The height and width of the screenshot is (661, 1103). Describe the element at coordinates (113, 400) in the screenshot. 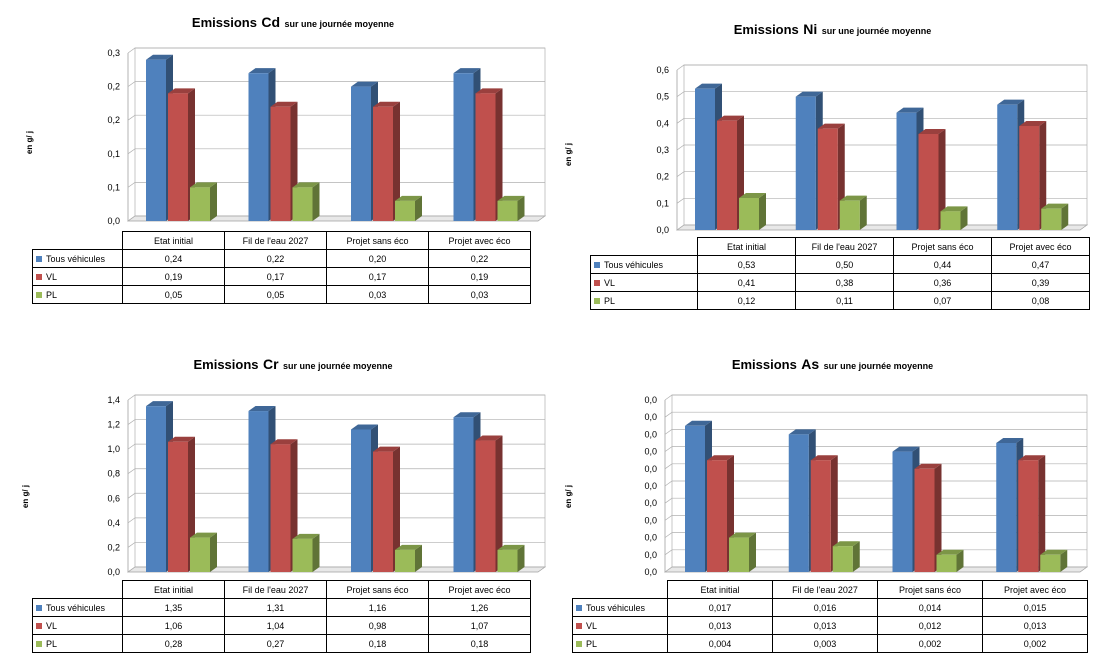

I see `y-tick-label: 1,4` at that location.